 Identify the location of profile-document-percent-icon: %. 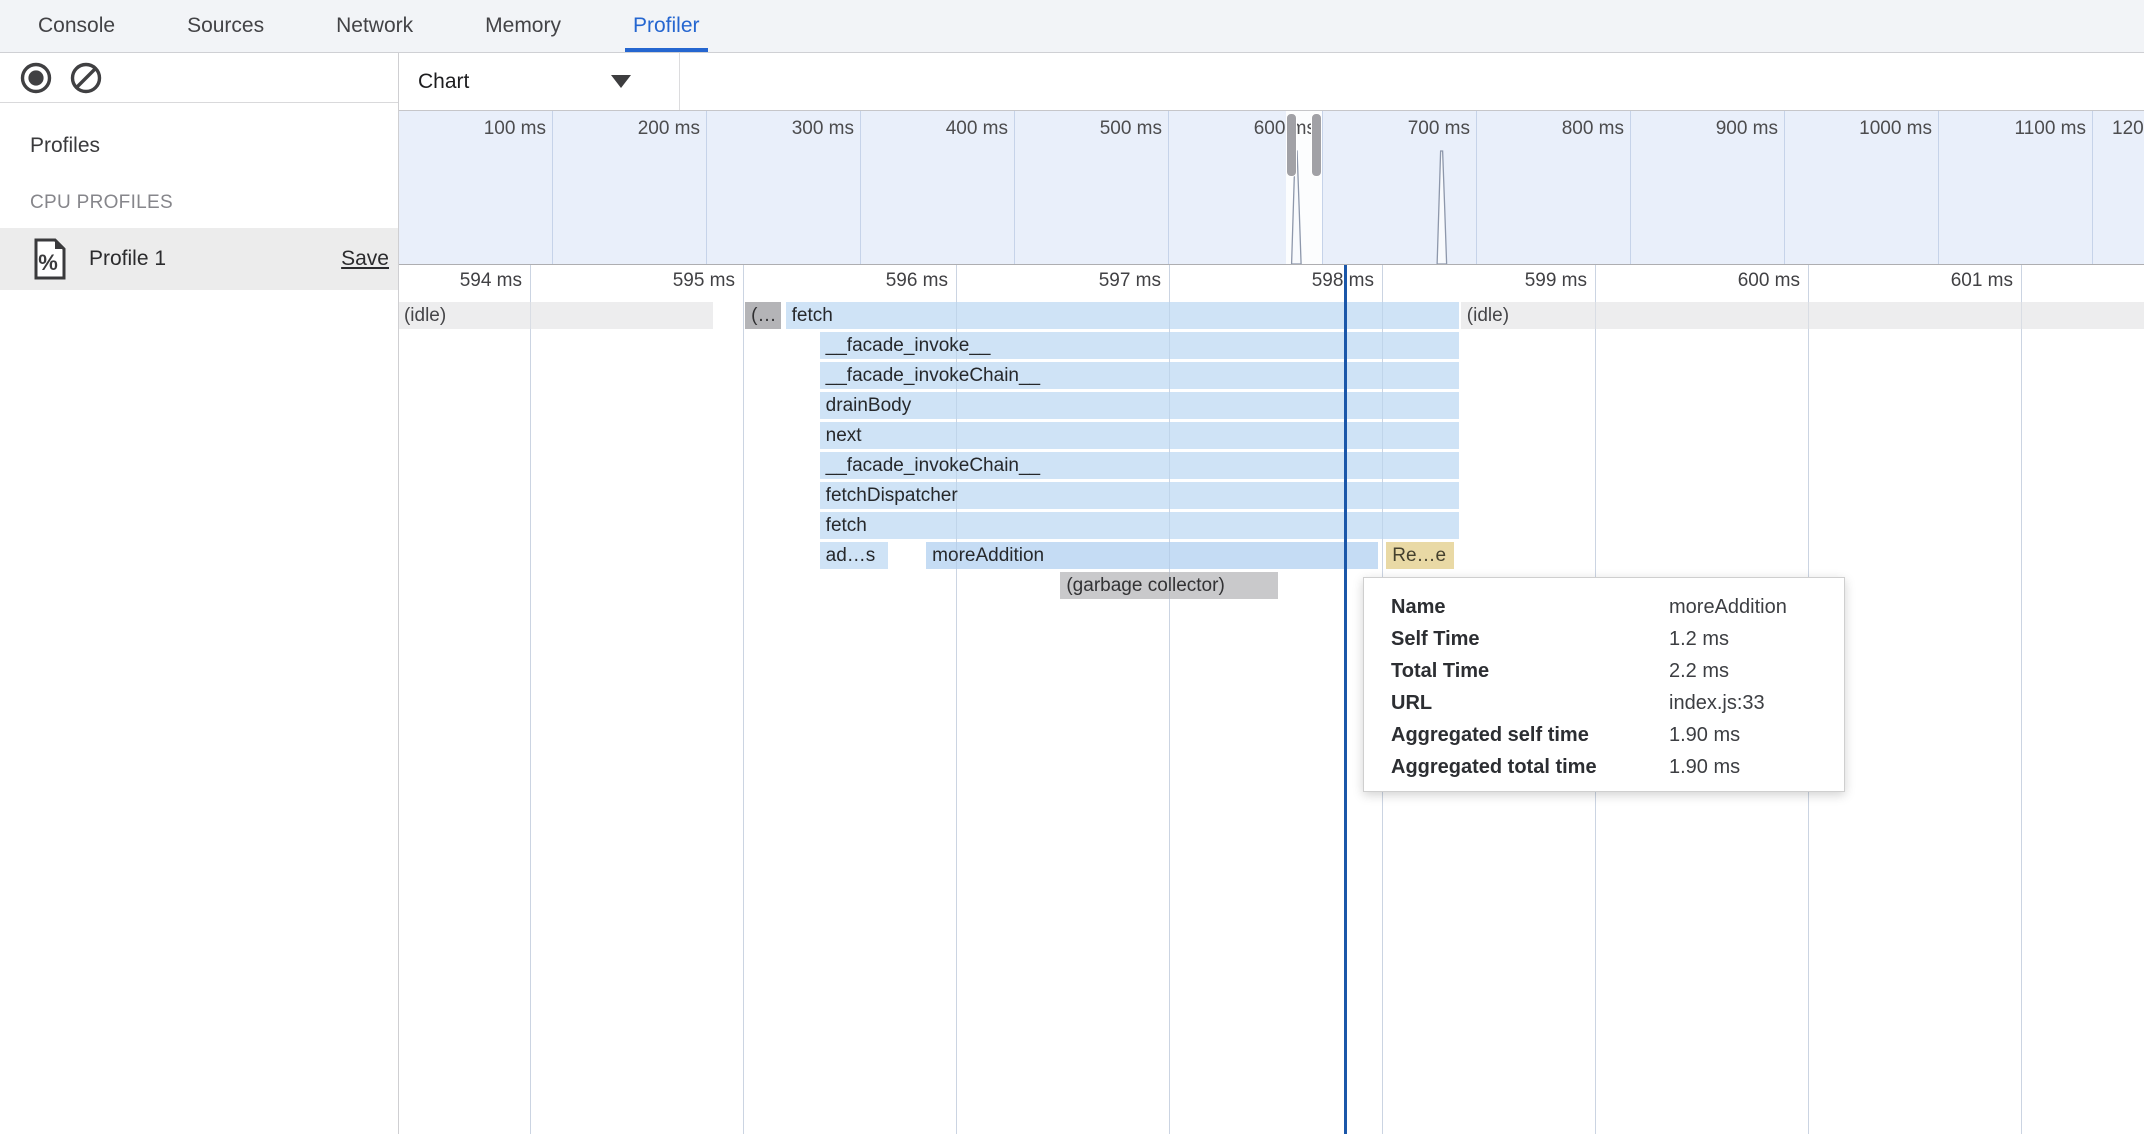
(50, 259).